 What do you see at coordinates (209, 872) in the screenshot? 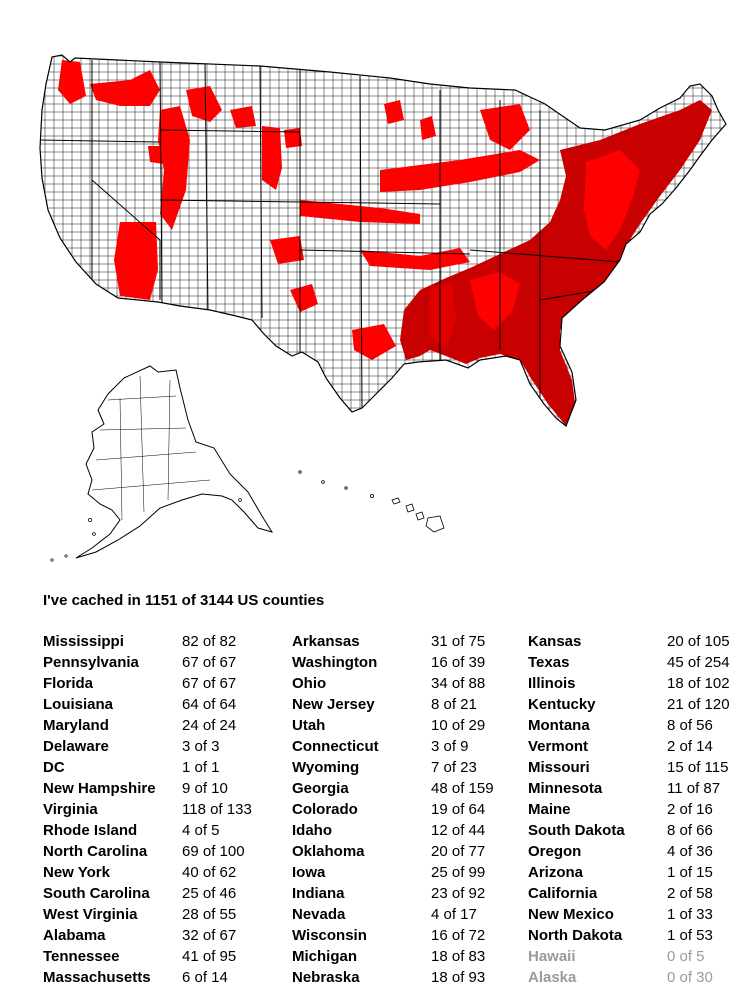
I see `state-county-count: 40 of 62` at bounding box center [209, 872].